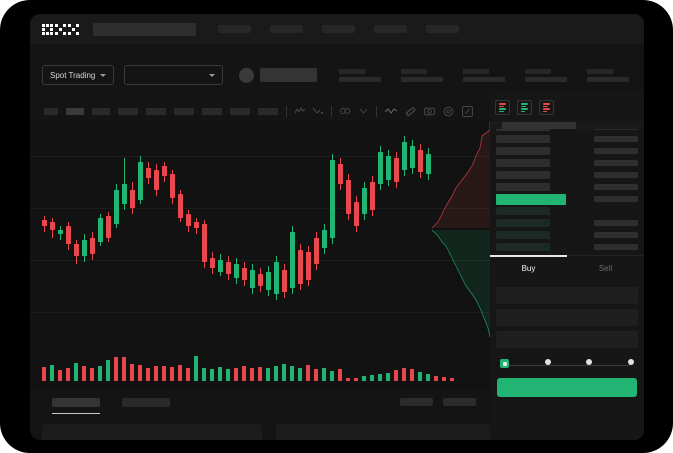  What do you see at coordinates (567, 317) in the screenshot?
I see `price-input` at bounding box center [567, 317].